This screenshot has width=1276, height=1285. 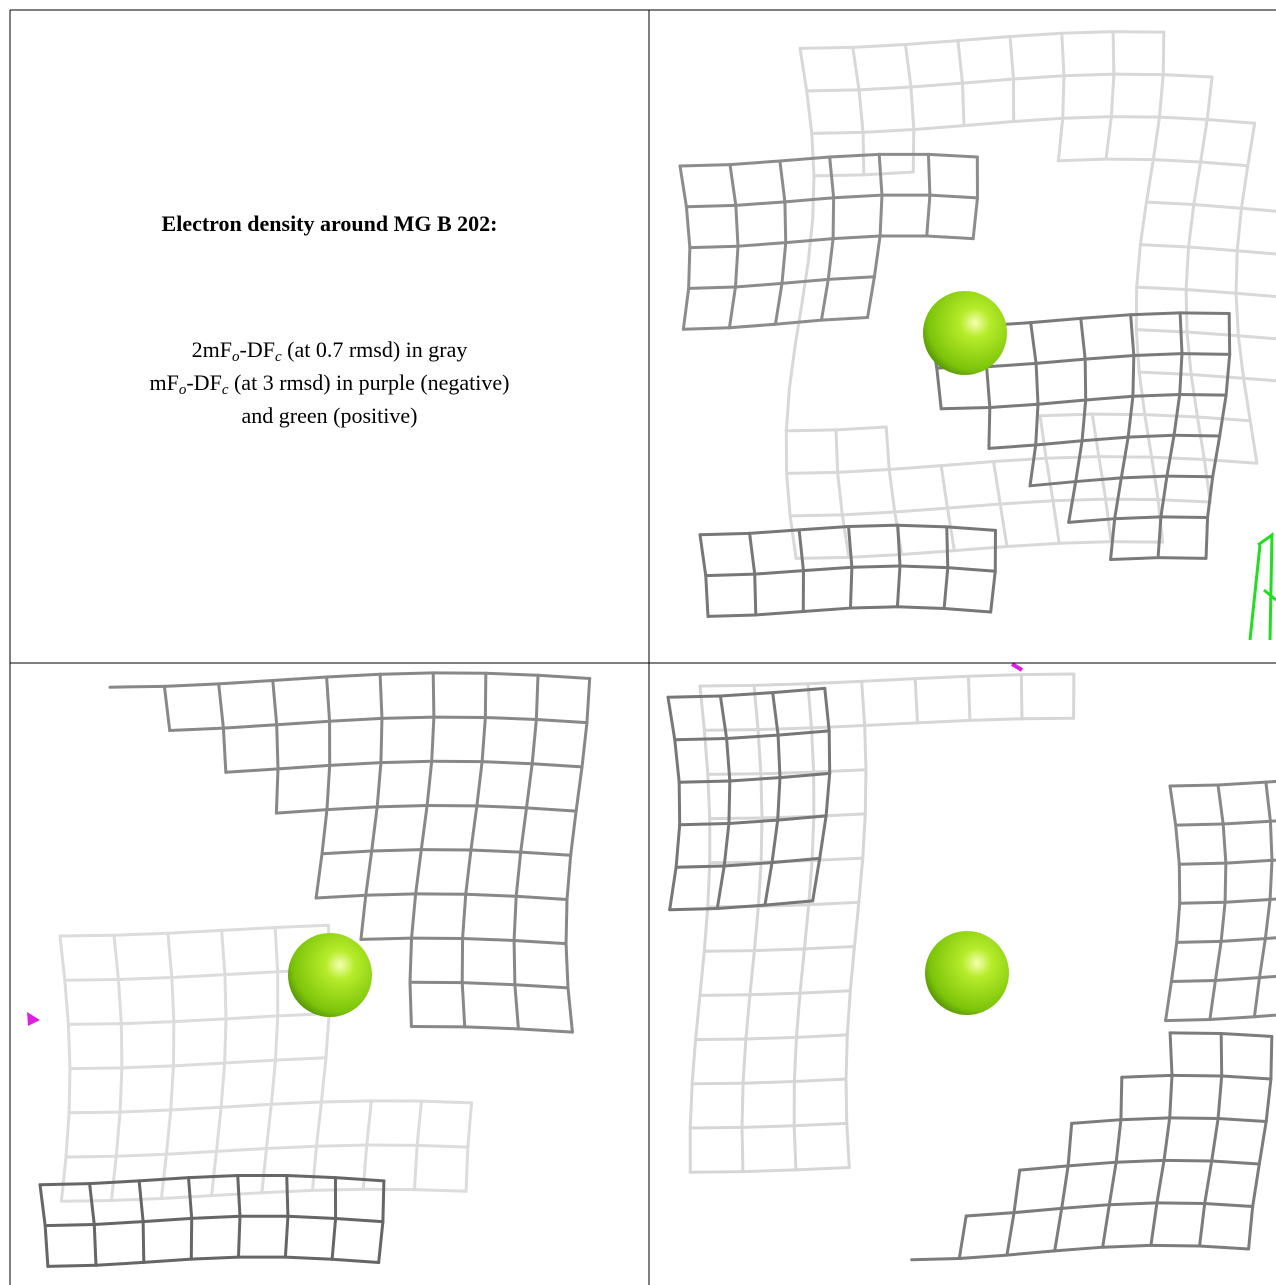 What do you see at coordinates (329, 415) in the screenshot?
I see `caption-text: and green (positive)` at bounding box center [329, 415].